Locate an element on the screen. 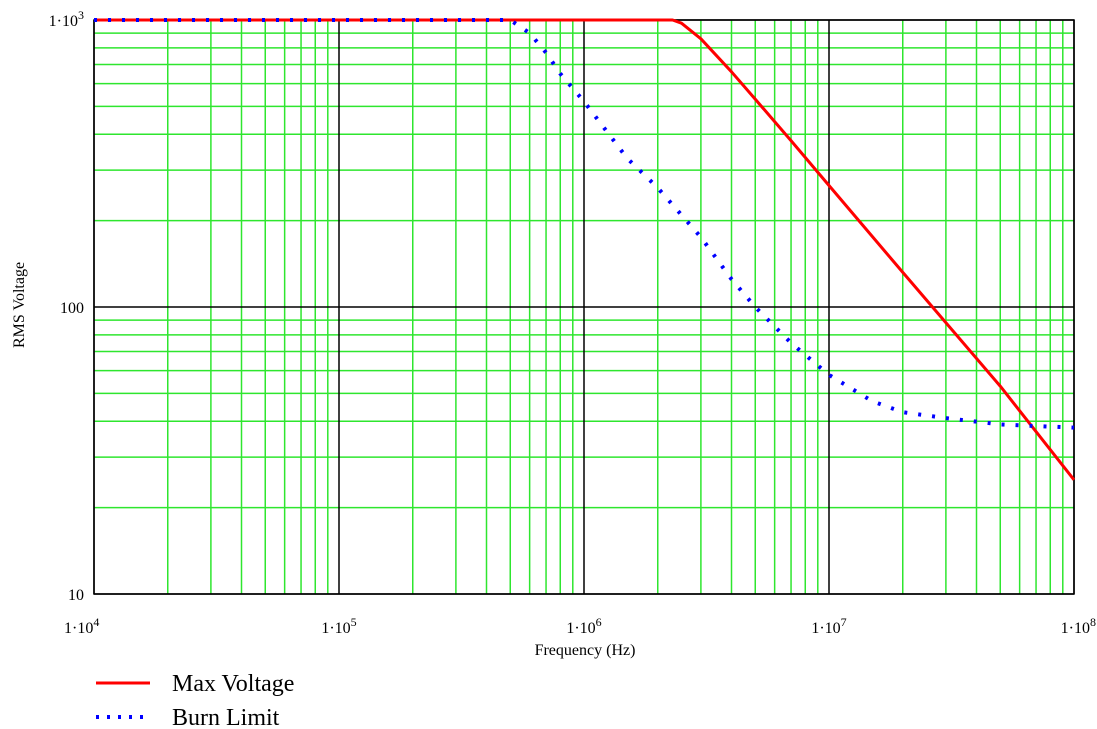 The height and width of the screenshot is (729, 1097). x-tick-label: 1·10⁸ is located at coordinates (1078, 626).